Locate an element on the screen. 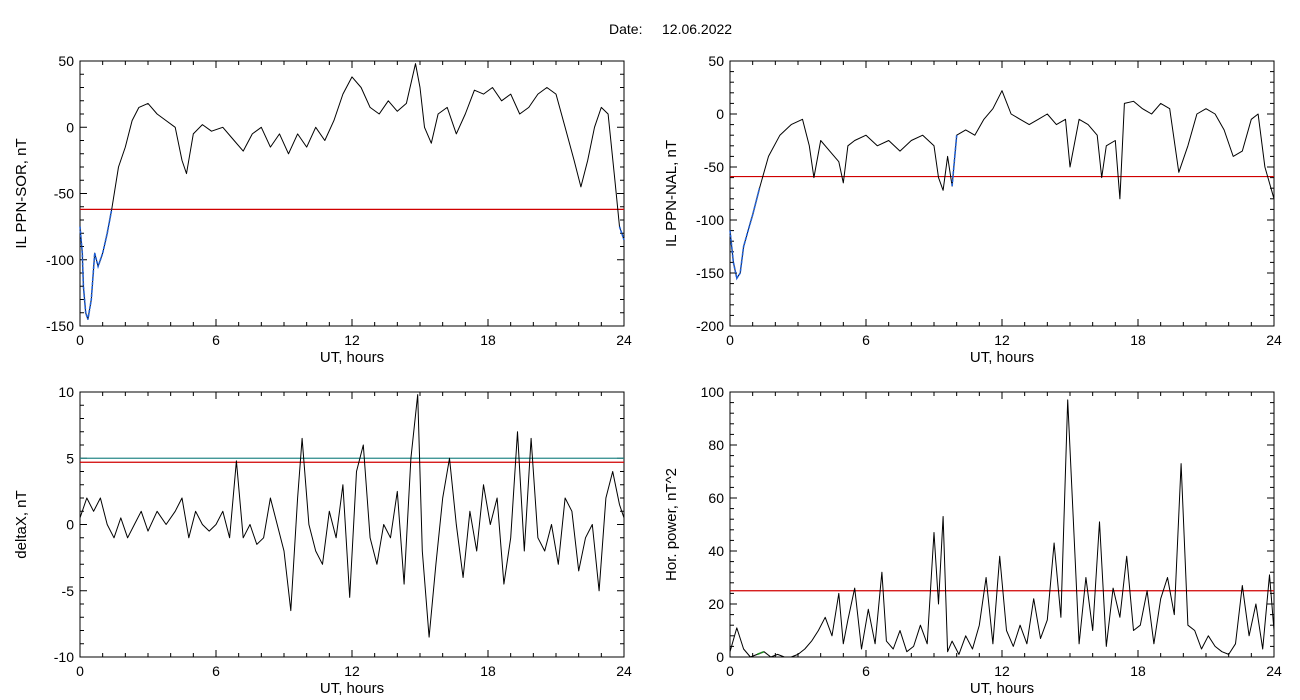  y-axis-label: IL PPN-SOR, nT is located at coordinates (21, 193).